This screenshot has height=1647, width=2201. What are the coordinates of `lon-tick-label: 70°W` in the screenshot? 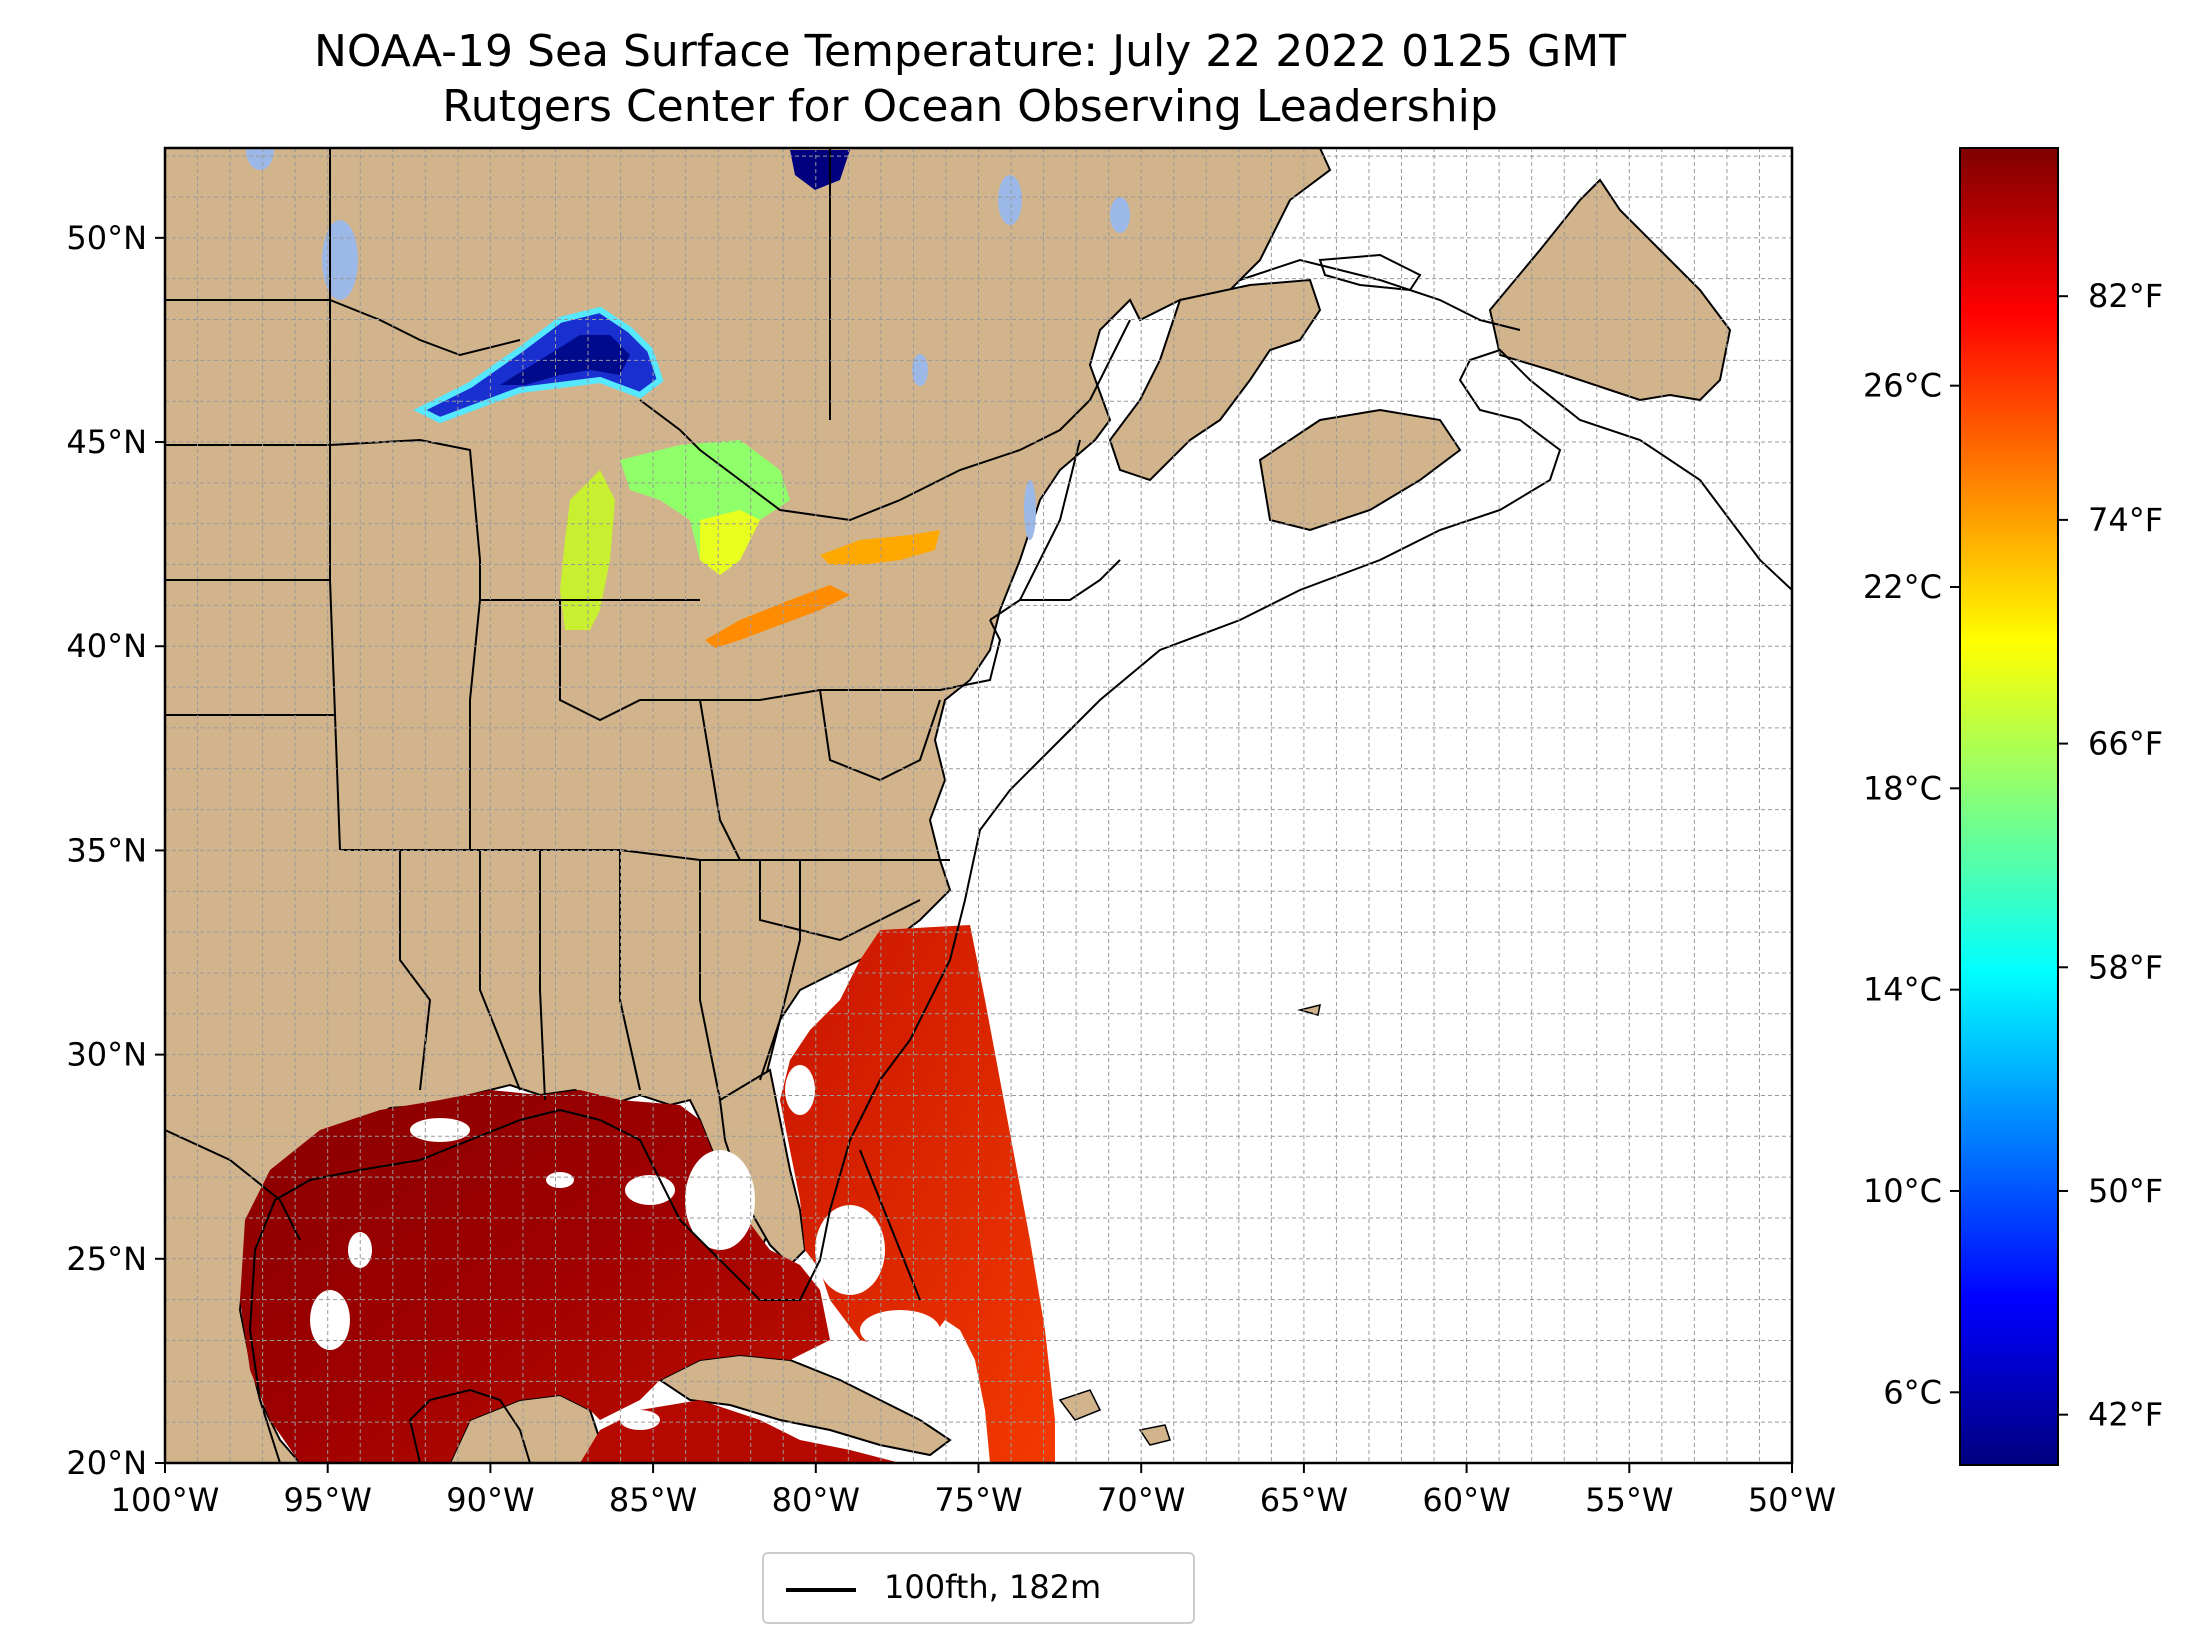 It's located at (1141, 1500).